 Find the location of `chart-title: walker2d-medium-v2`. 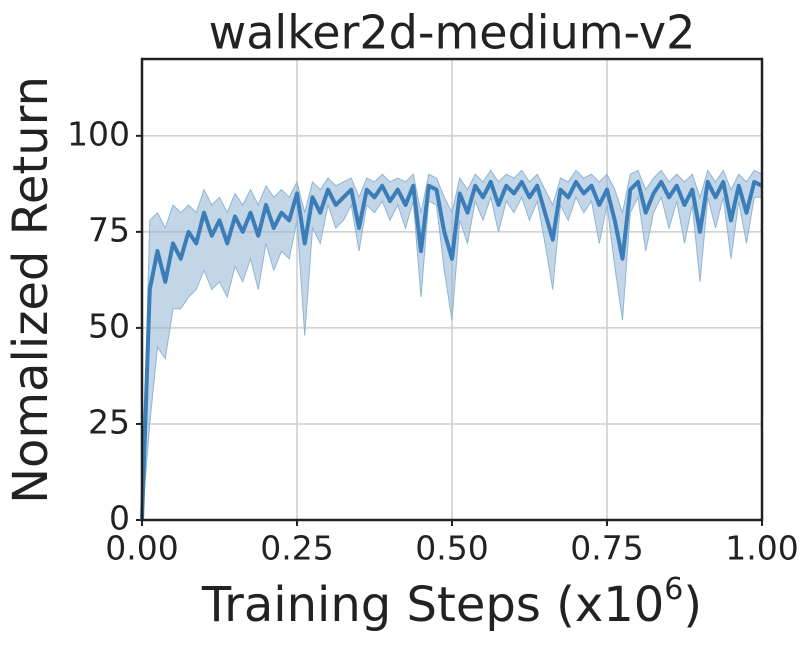

chart-title: walker2d-medium-v2 is located at coordinates (452, 33).